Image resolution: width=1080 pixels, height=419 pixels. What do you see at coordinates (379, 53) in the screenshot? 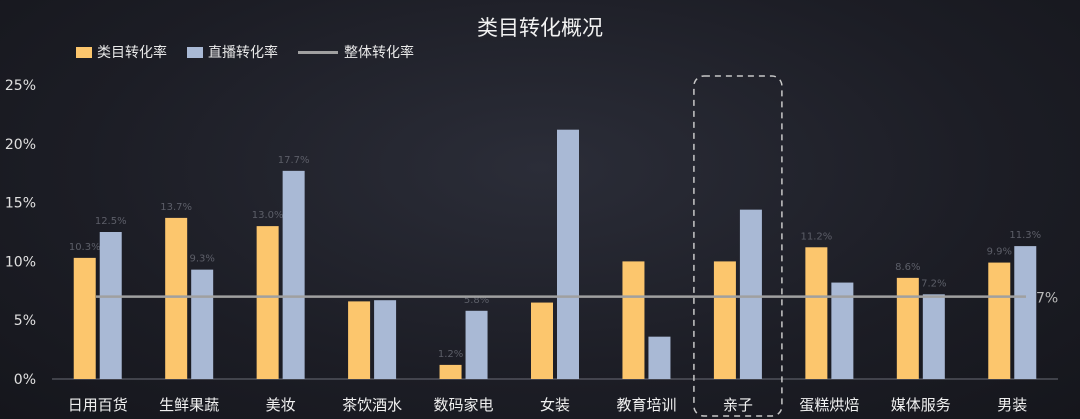
I see `legend-label-overall-rate: 整体转化率` at bounding box center [379, 53].